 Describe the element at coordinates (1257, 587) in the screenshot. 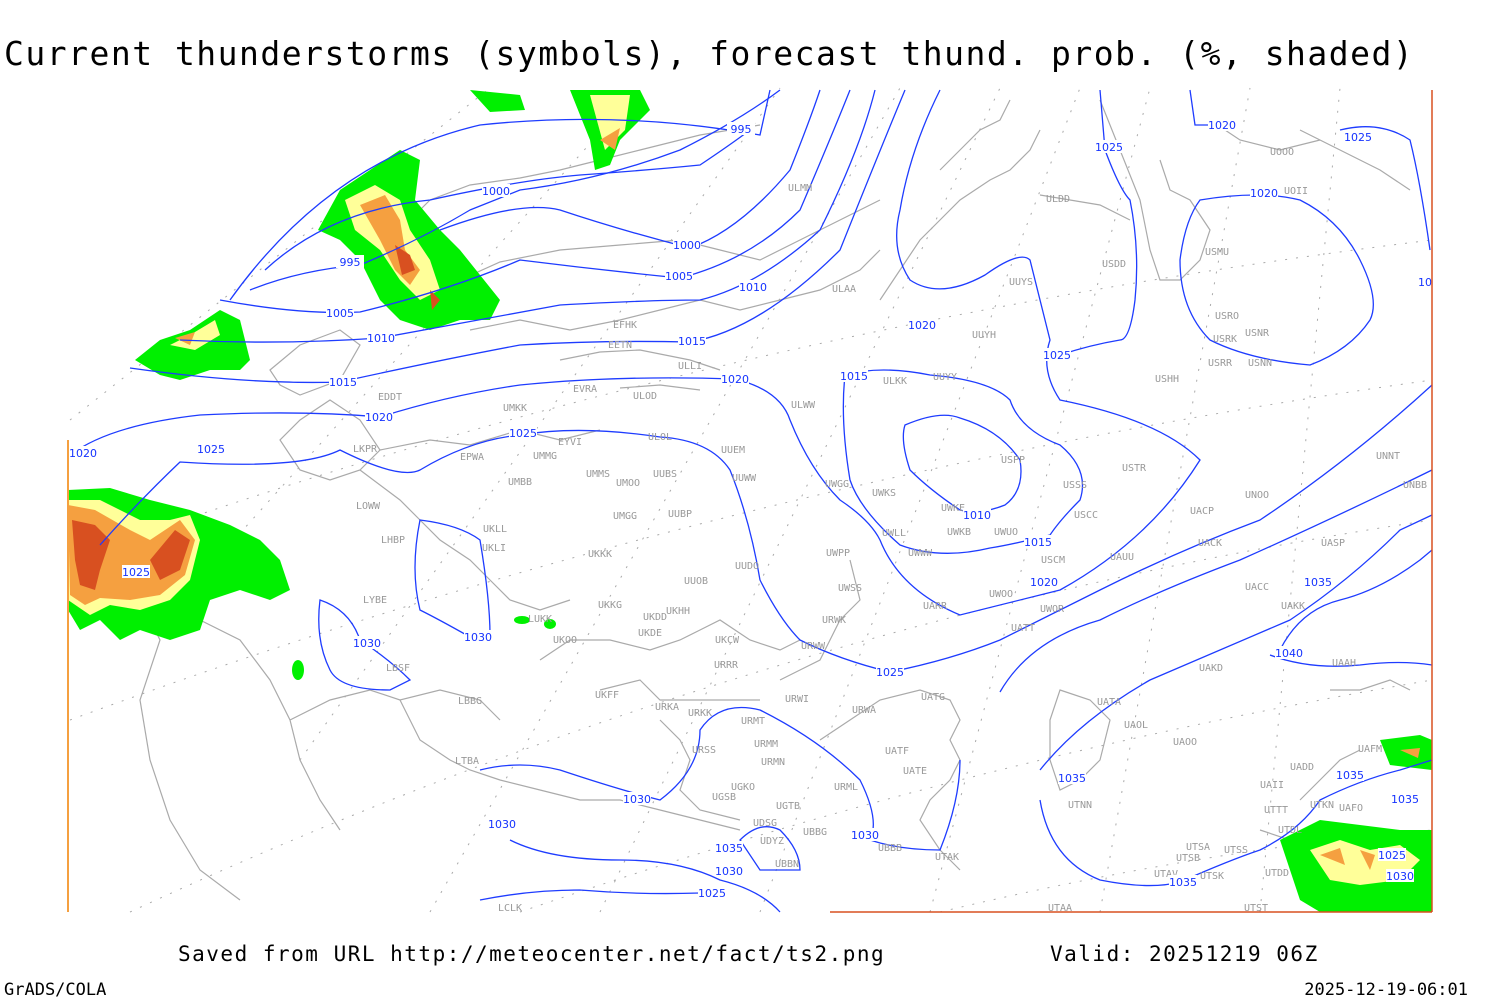

I see `station-label: UACC` at that location.